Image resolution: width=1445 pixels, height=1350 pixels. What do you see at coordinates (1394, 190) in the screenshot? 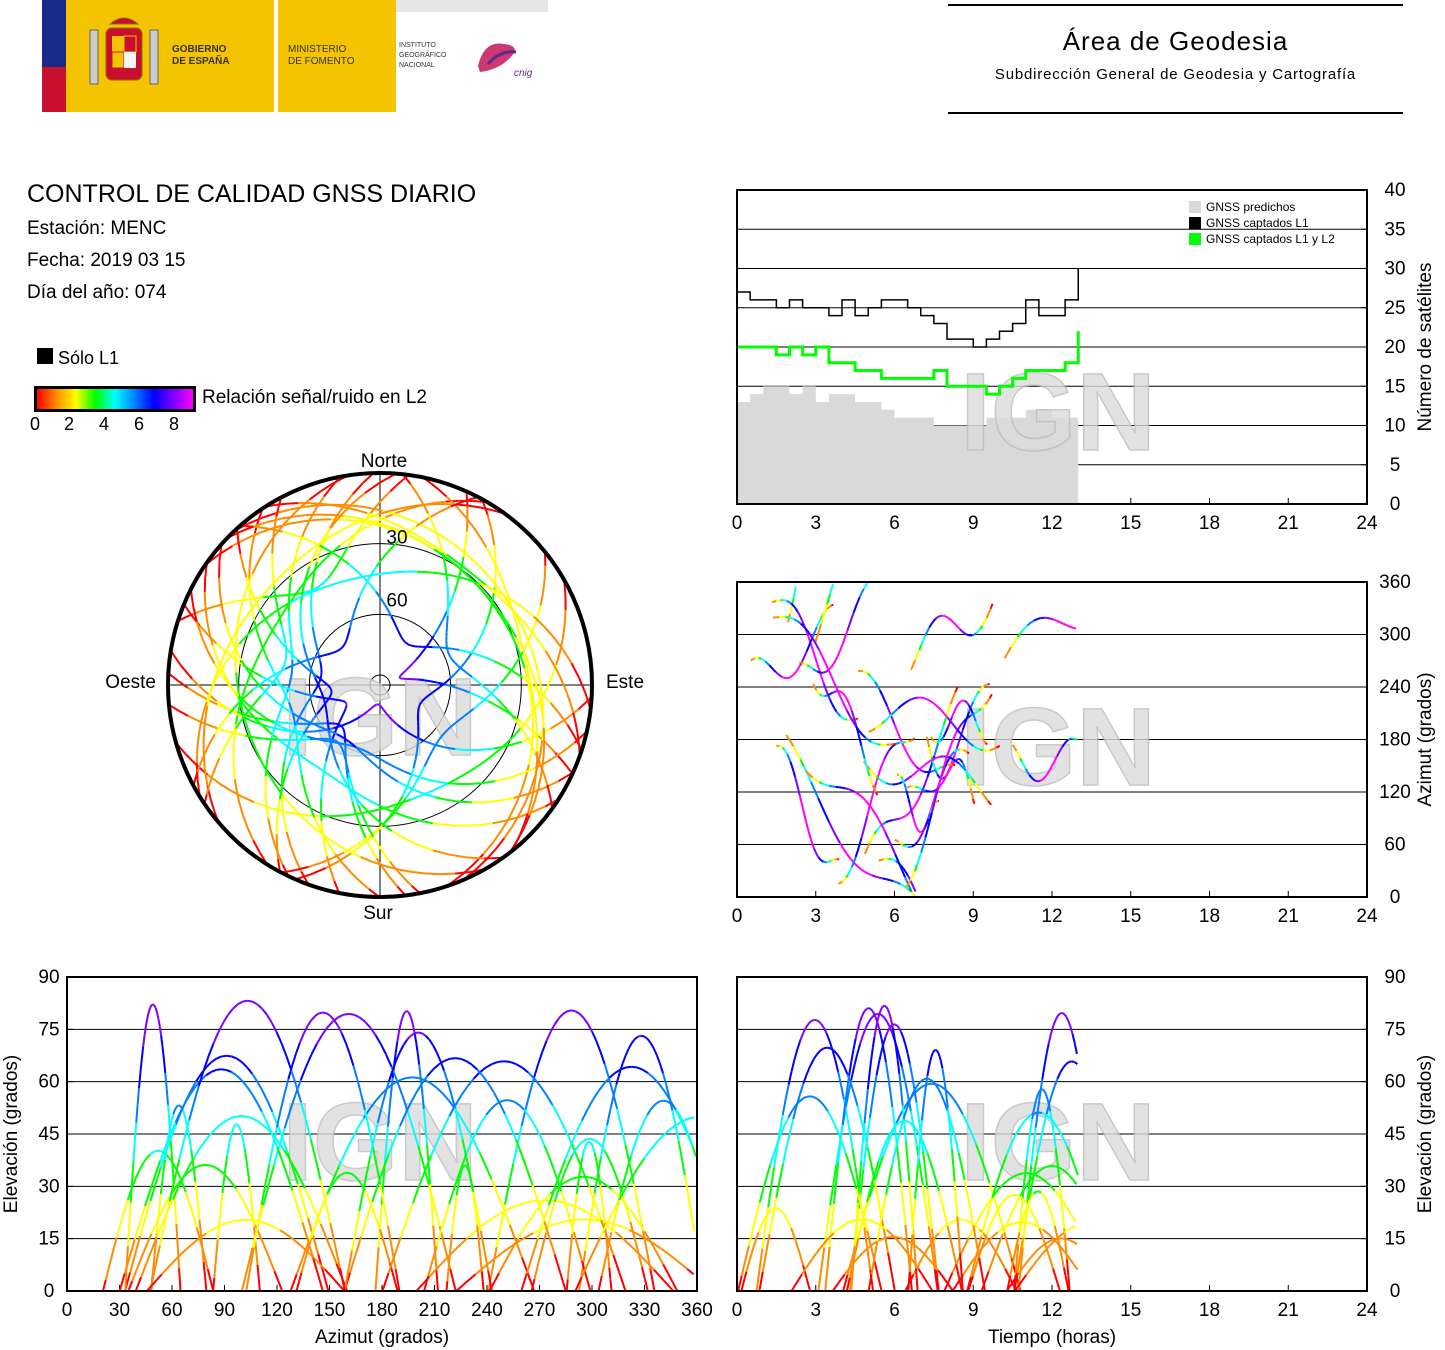
I see `sat-count-ytick-label: 40` at bounding box center [1394, 190].